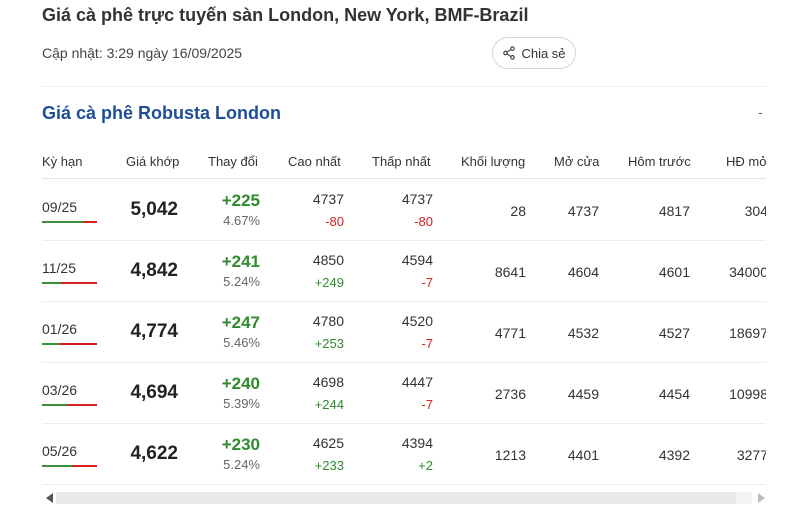  I want to click on prev-close-cell: 4601, so click(674, 272).